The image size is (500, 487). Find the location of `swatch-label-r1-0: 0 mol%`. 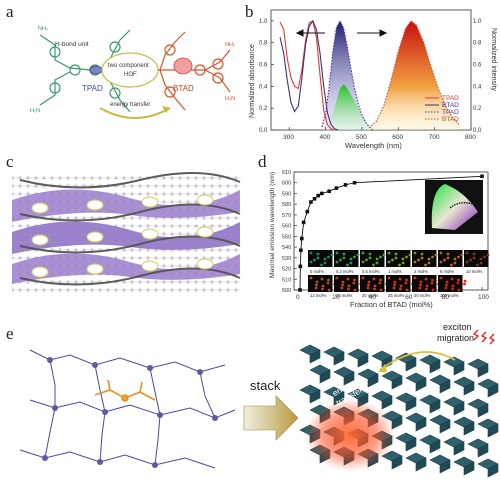

swatch-label-r1-0: 0 mol% is located at coordinates (317, 271).